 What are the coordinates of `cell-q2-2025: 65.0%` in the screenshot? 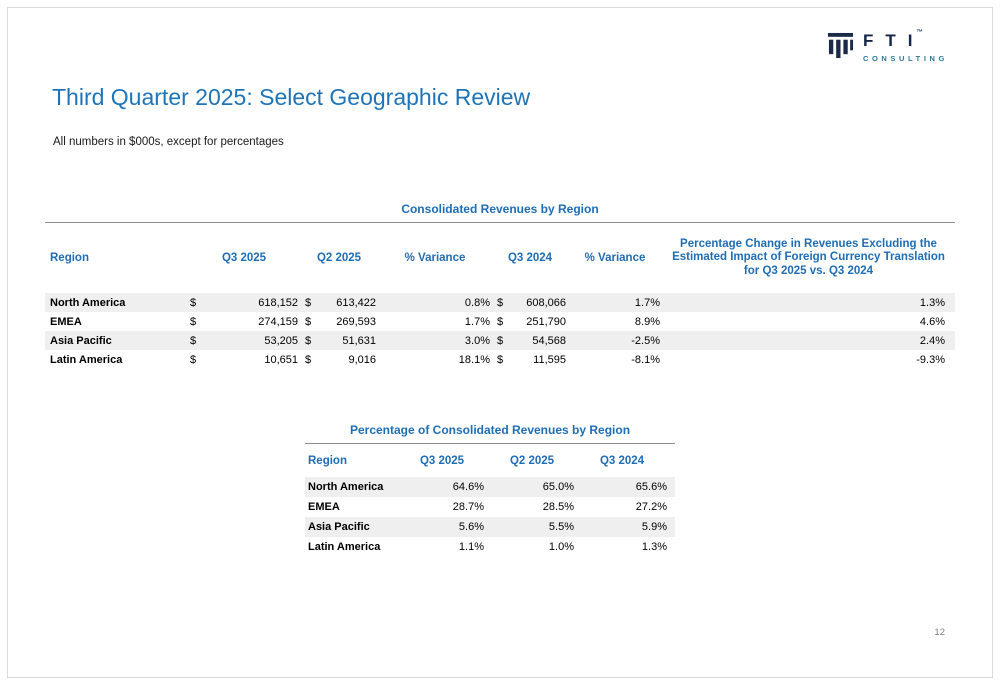 It's located at (558, 487).